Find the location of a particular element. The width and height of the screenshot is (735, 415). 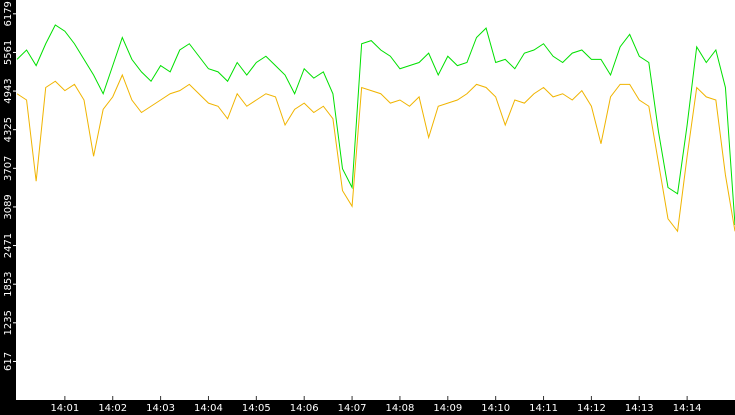

y-tick-label: 2471 is located at coordinates (8, 245).